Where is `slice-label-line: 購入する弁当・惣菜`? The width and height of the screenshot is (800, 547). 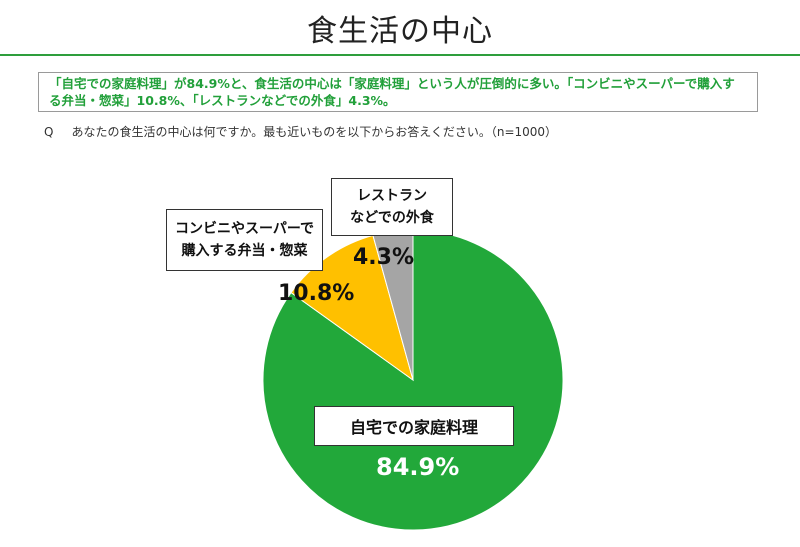 slice-label-line: 購入する弁当・惣菜 is located at coordinates (244, 251).